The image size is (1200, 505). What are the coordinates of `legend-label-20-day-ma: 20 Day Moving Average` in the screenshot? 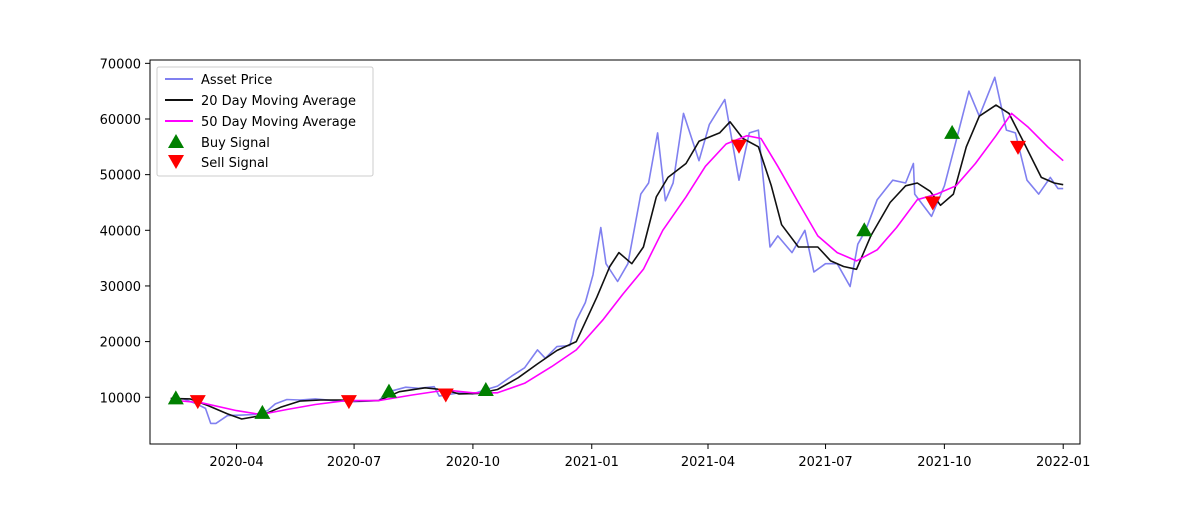 It's located at (278, 101).